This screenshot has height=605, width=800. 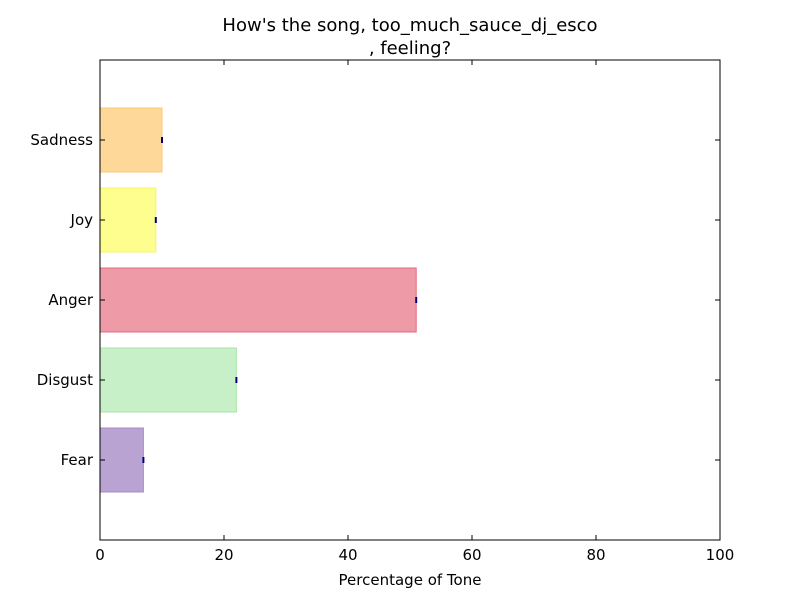 What do you see at coordinates (131, 140) in the screenshot?
I see `bar-sadness` at bounding box center [131, 140].